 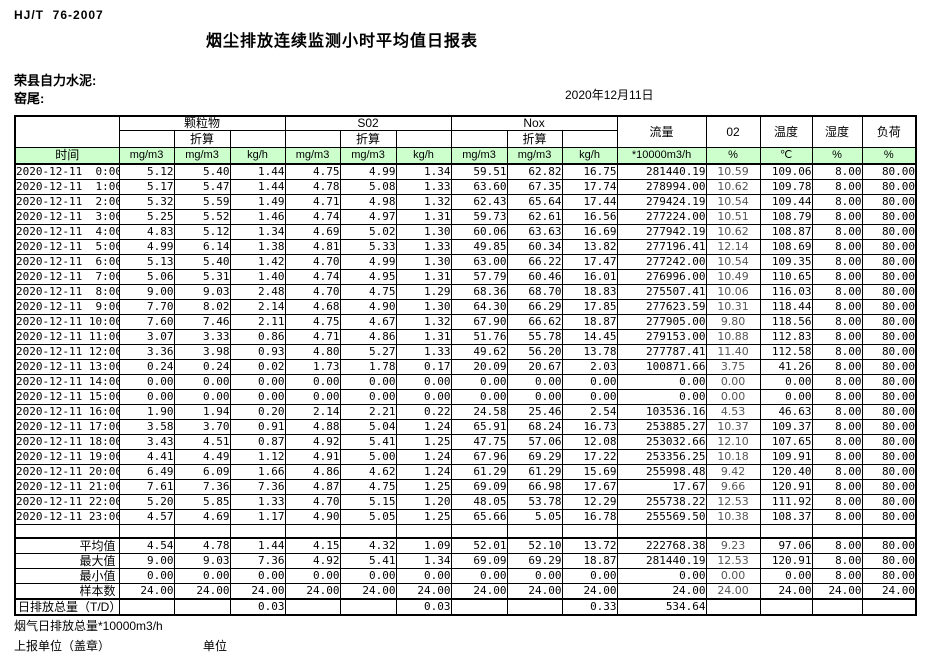 I want to click on value-cell: 1.30, so click(x=423, y=262).